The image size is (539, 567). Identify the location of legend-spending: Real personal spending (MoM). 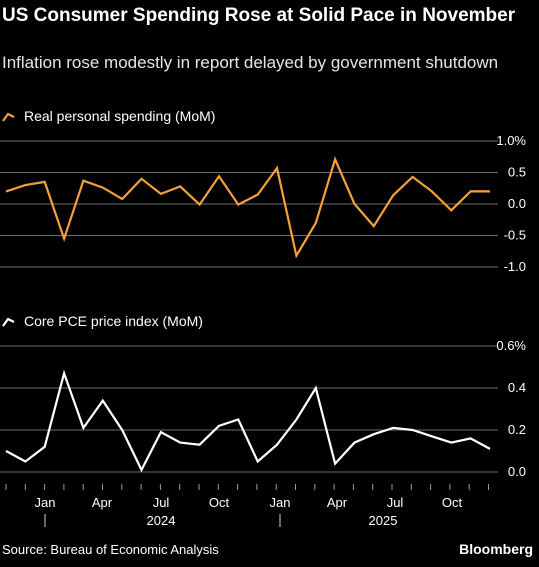
(108, 116).